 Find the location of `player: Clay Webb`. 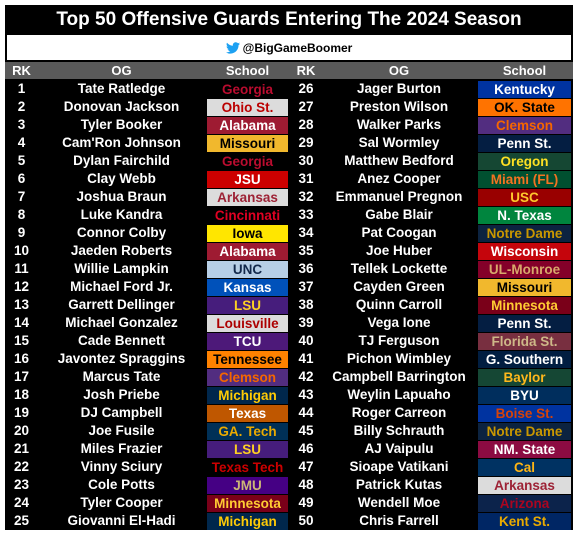

player: Clay Webb is located at coordinates (121, 178).